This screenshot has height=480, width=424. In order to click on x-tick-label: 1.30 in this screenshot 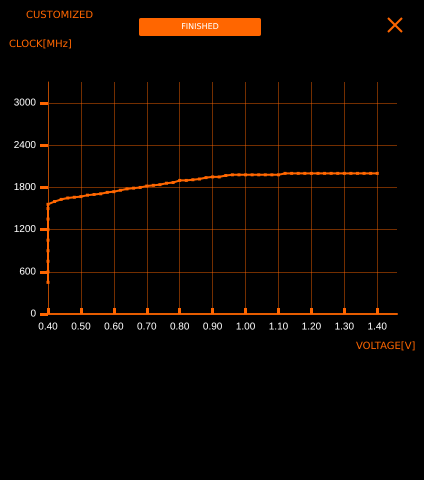, I will do `click(344, 327)`.